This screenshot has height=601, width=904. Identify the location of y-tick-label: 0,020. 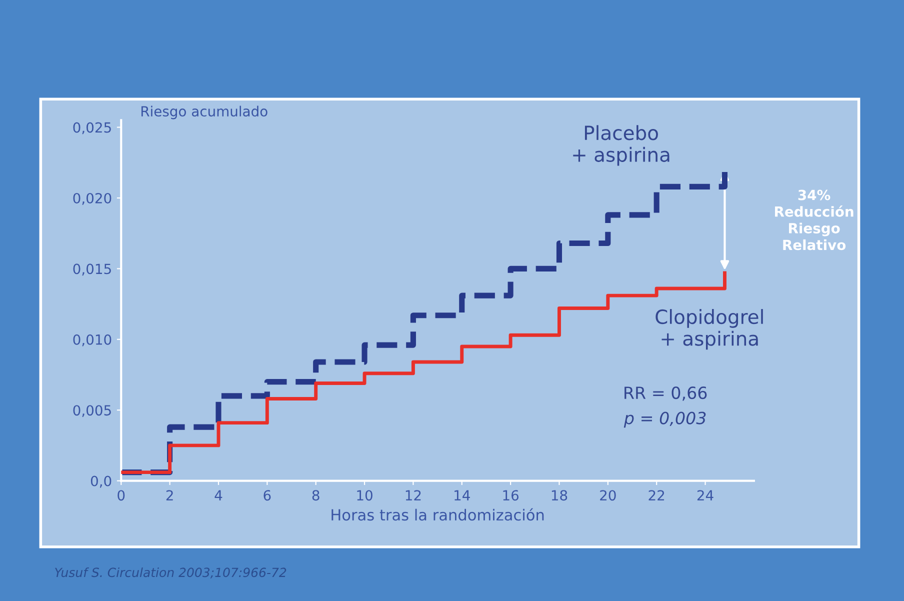
(92, 198).